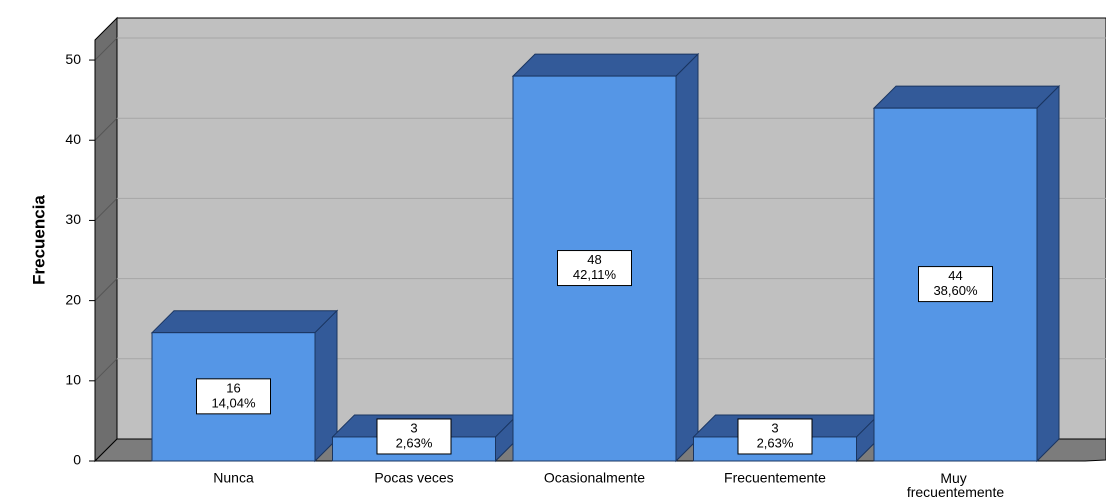  What do you see at coordinates (73, 219) in the screenshot?
I see `y-tick-label: 30` at bounding box center [73, 219].